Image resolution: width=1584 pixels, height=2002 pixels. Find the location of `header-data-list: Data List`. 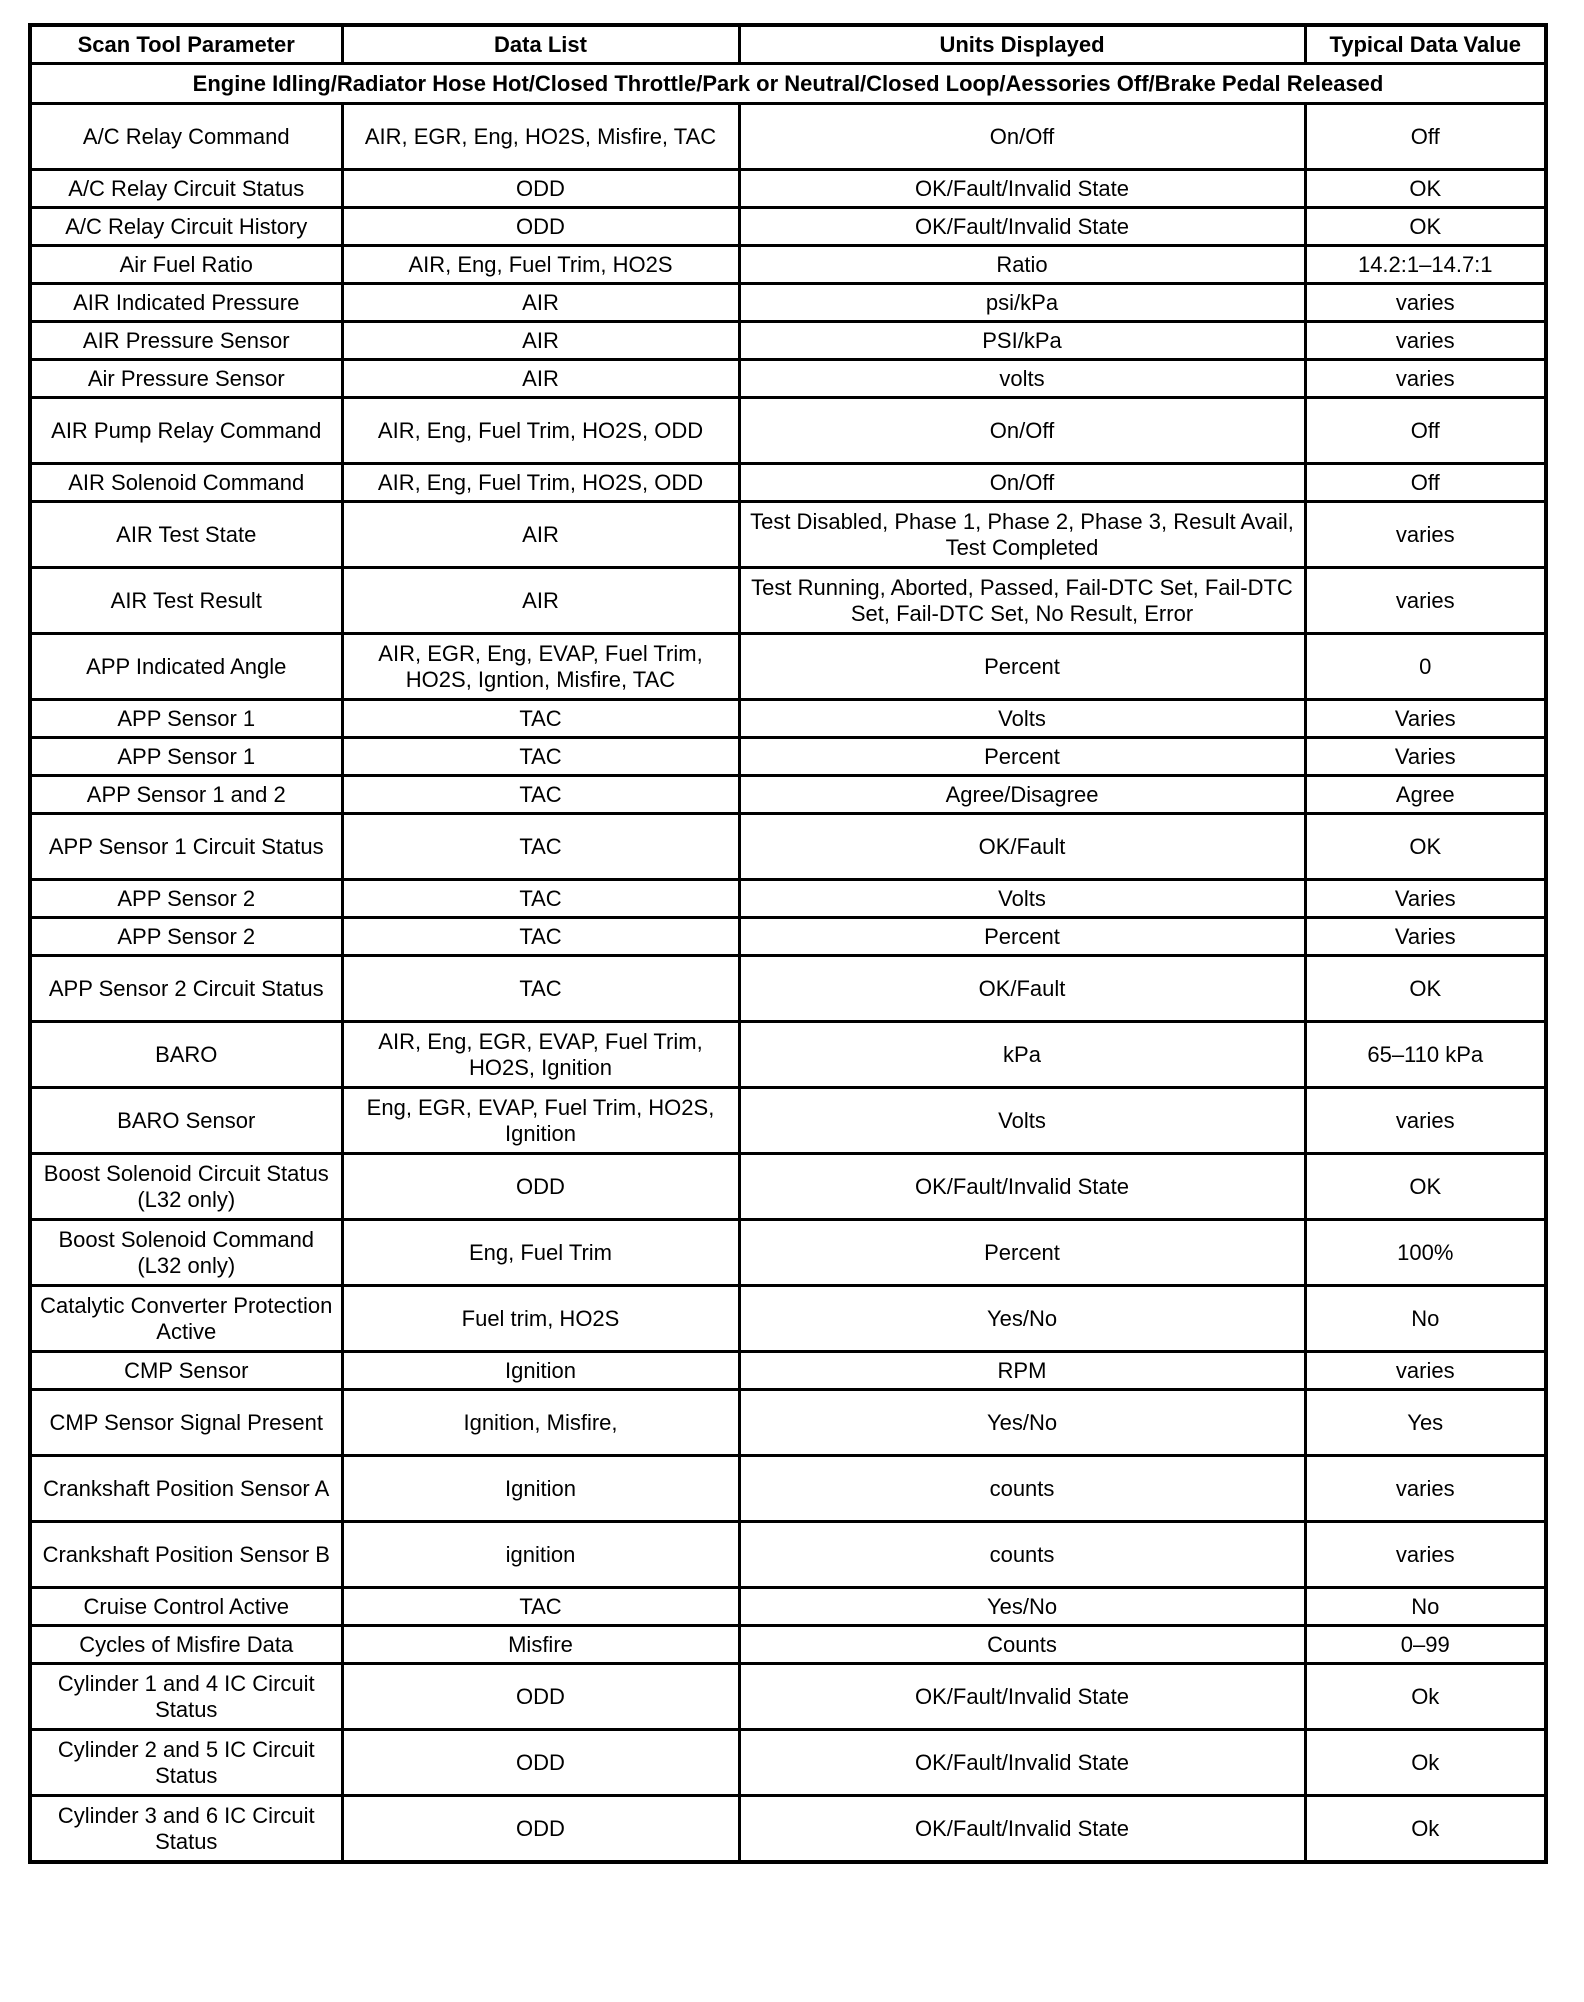

header-data-list: Data List is located at coordinates (540, 44).